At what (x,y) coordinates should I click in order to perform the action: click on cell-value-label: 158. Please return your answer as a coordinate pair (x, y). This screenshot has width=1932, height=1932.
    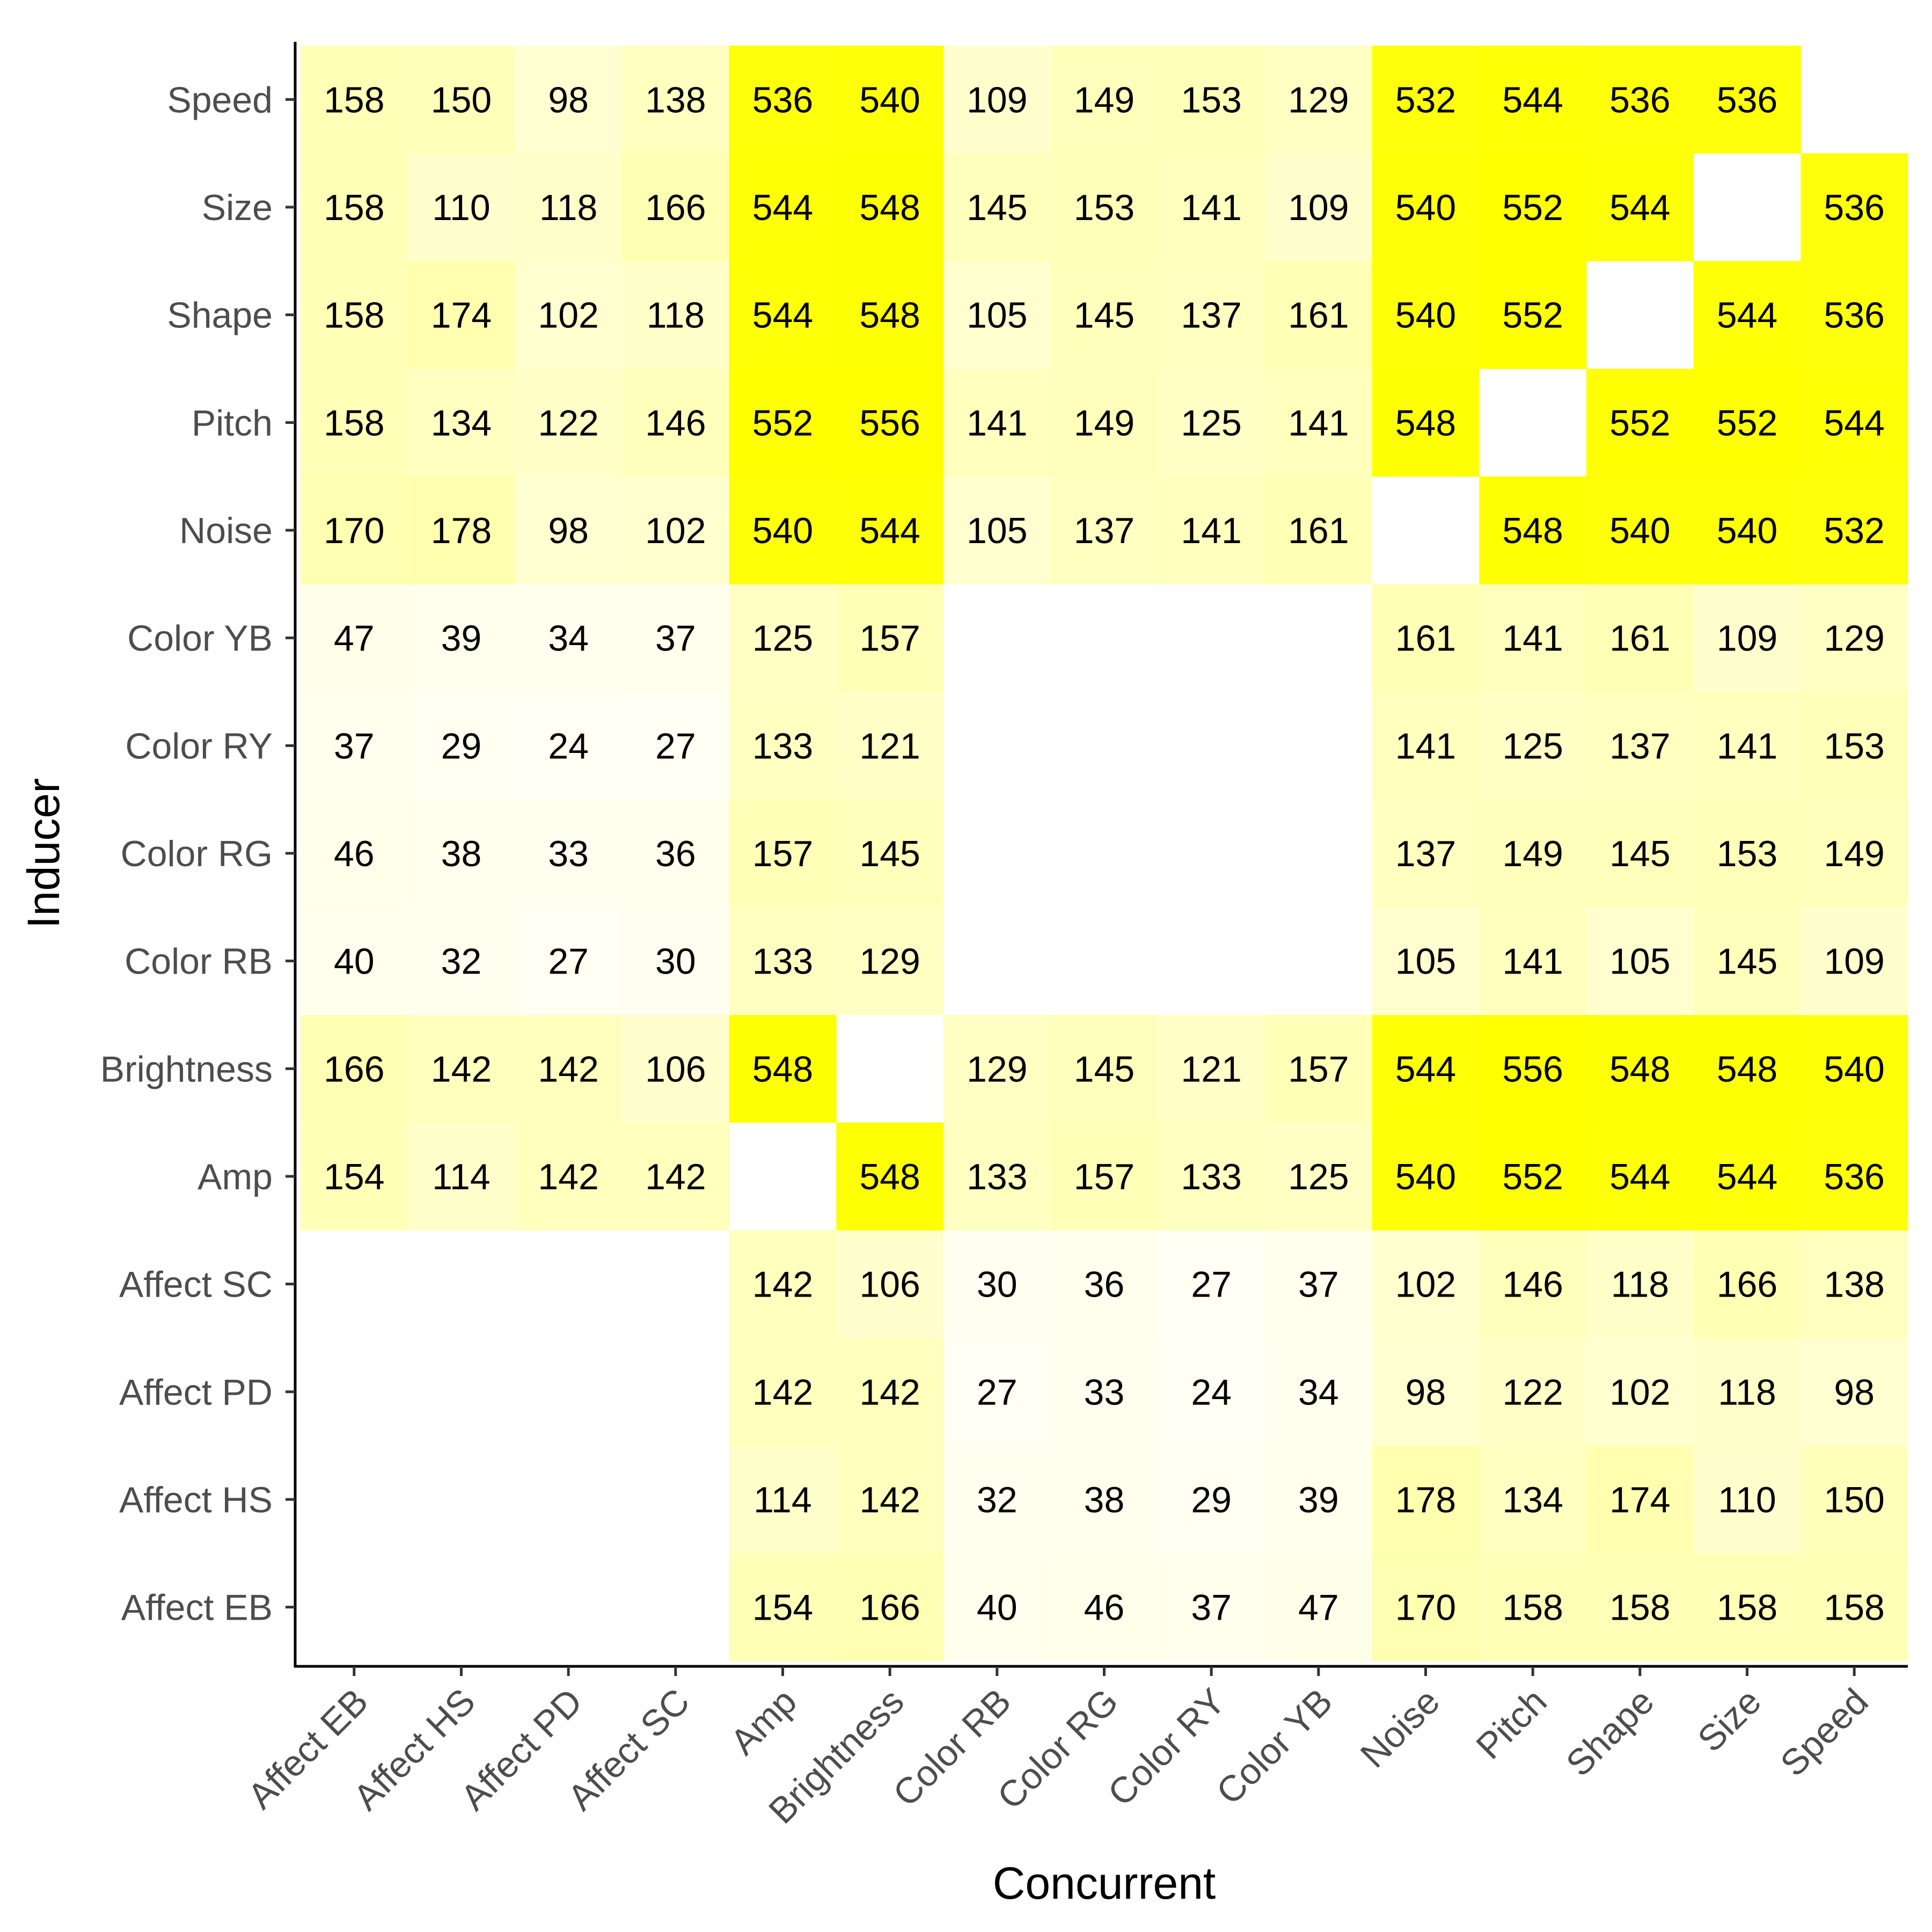
    Looking at the image, I should click on (354, 99).